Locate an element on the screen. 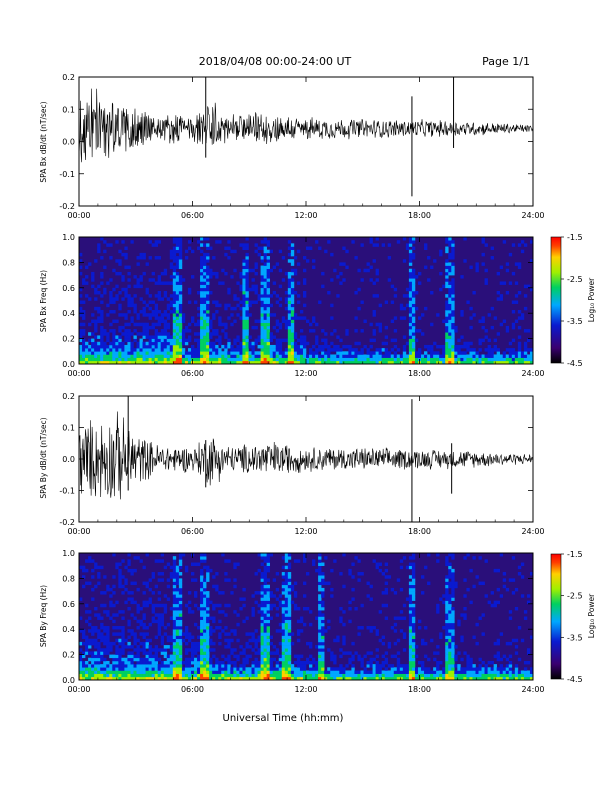 Image resolution: width=612 pixels, height=792 pixels. colorbar-tick-label: -3.5 is located at coordinates (575, 637).